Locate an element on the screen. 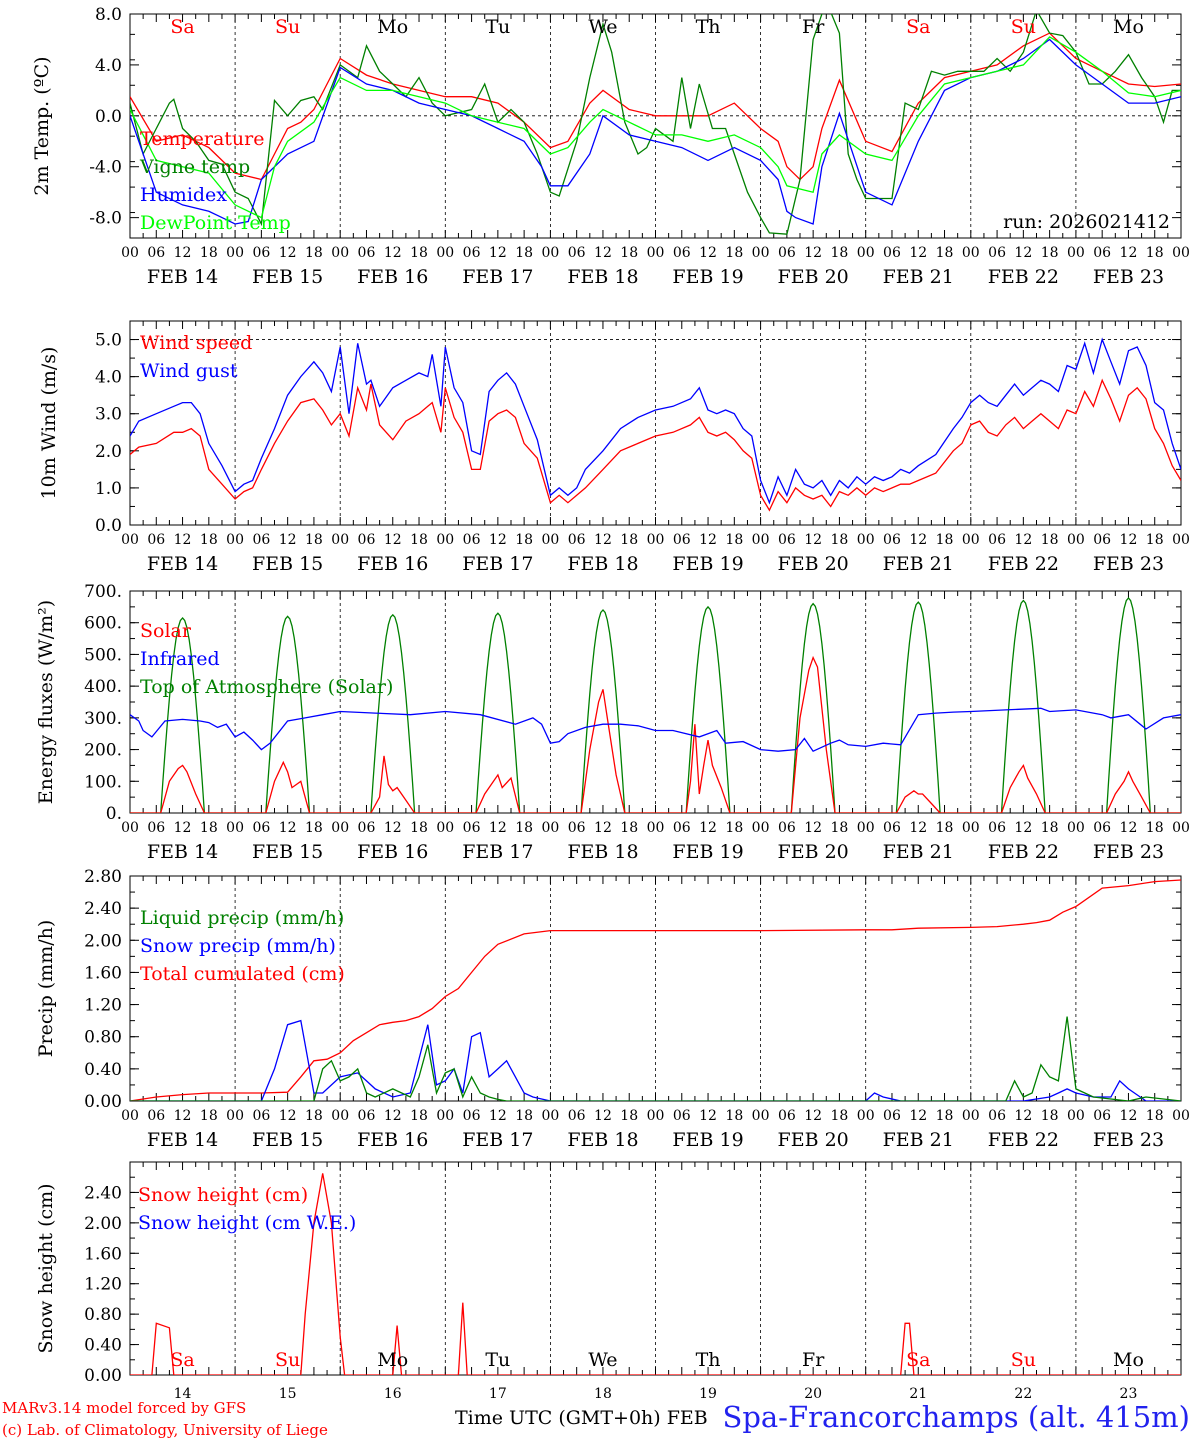  day-number-label: 19 is located at coordinates (708, 1394).